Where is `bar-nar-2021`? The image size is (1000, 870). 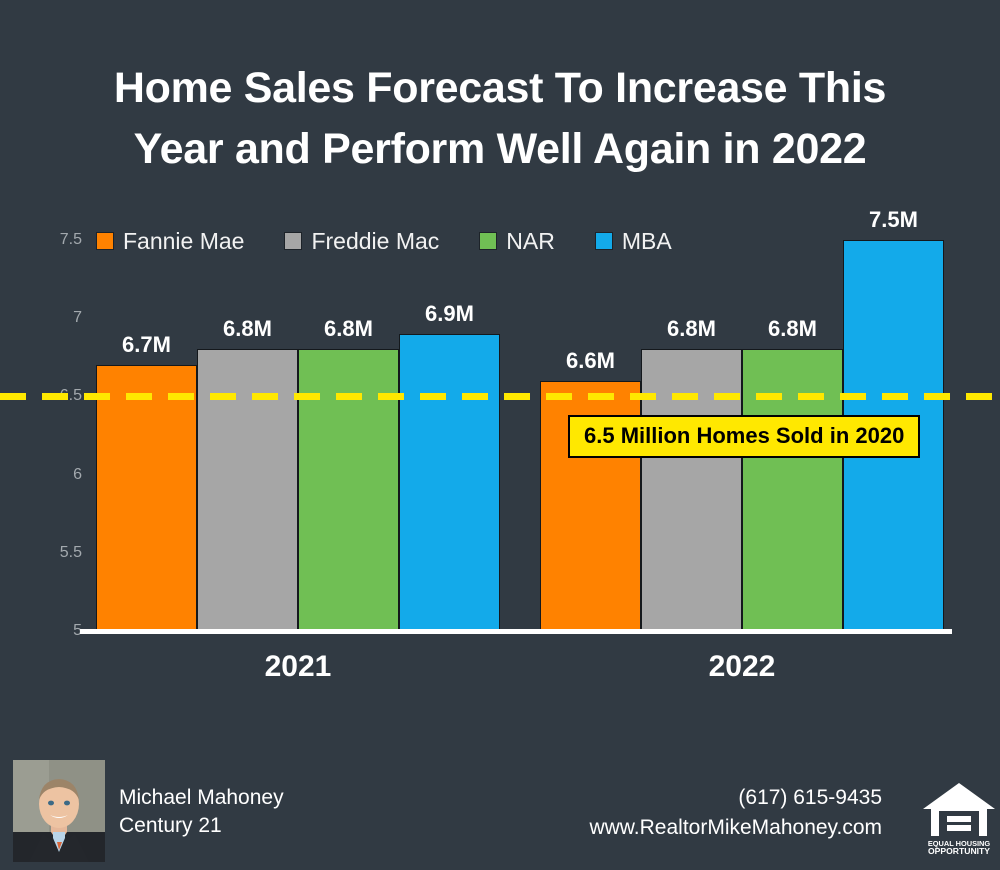
bar-nar-2021 is located at coordinates (348, 490).